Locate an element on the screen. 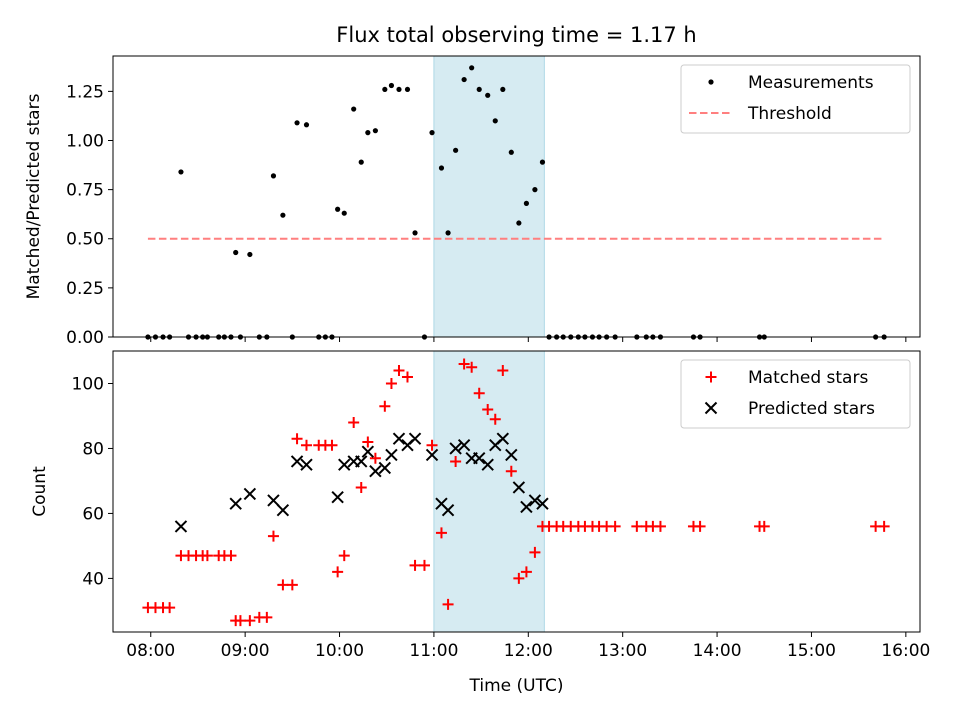 This screenshot has height=720, width=960. x-tick-label: 08:00 is located at coordinates (150, 651).